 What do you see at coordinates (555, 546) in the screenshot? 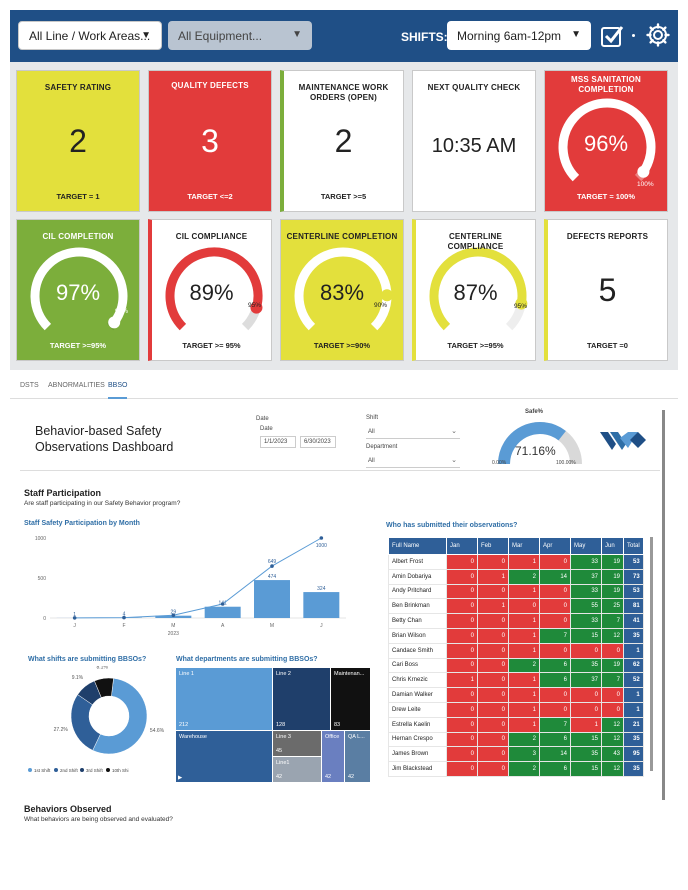
I see `column-header: Apr` at bounding box center [555, 546].